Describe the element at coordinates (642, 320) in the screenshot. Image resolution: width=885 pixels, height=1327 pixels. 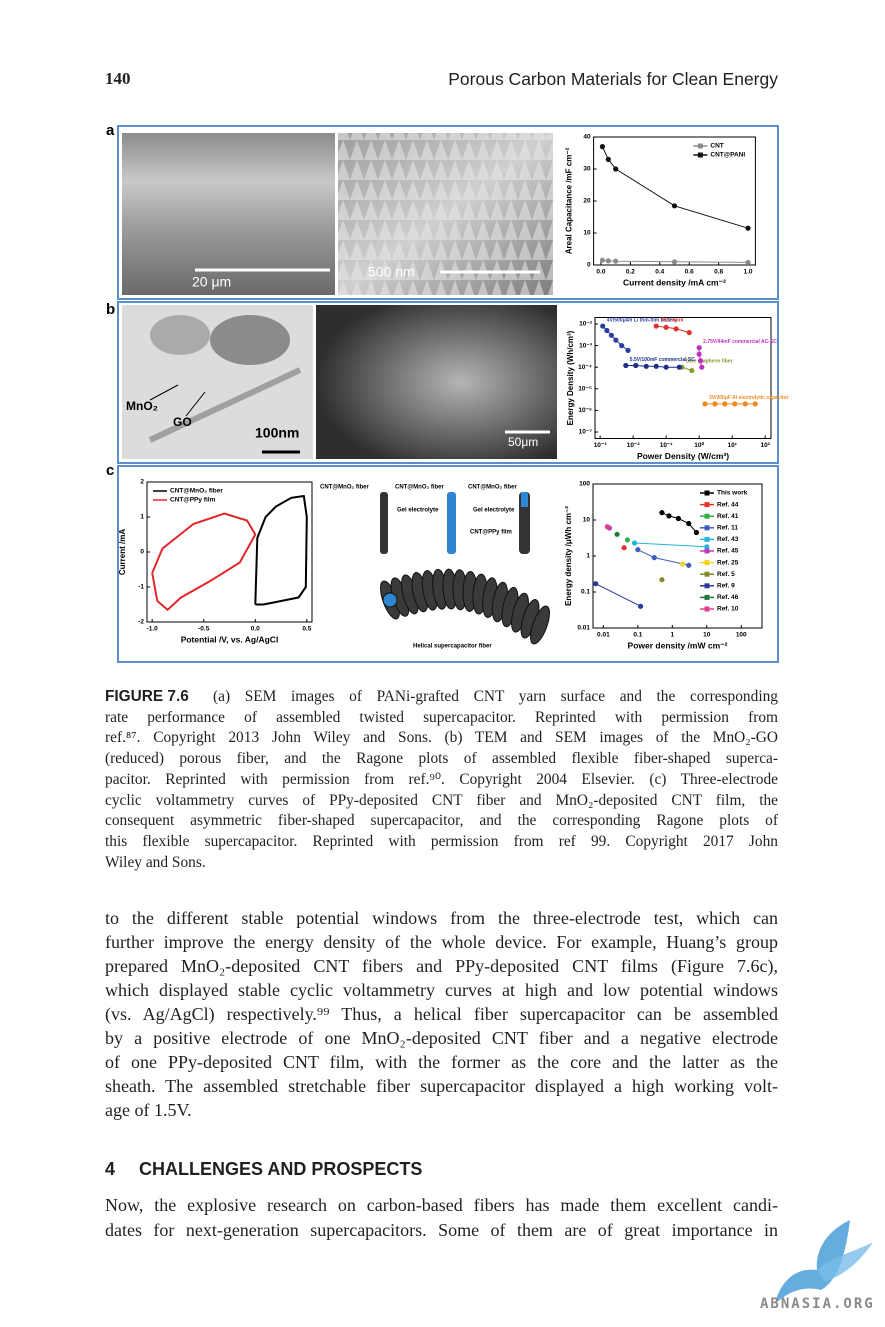
I see `series-label: 4V/500μAh Li thin-film battery` at that location.